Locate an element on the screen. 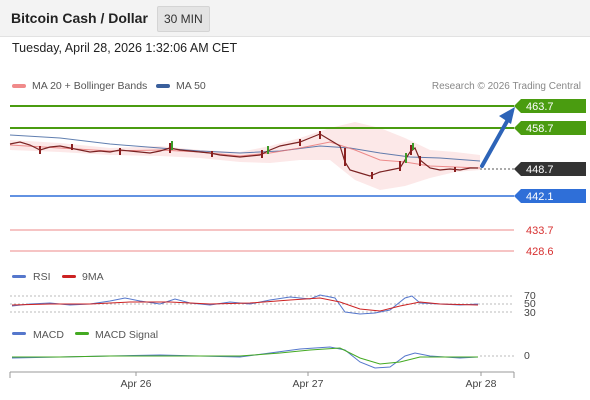 The image size is (590, 400). interval-button: 30 MIN is located at coordinates (183, 19).